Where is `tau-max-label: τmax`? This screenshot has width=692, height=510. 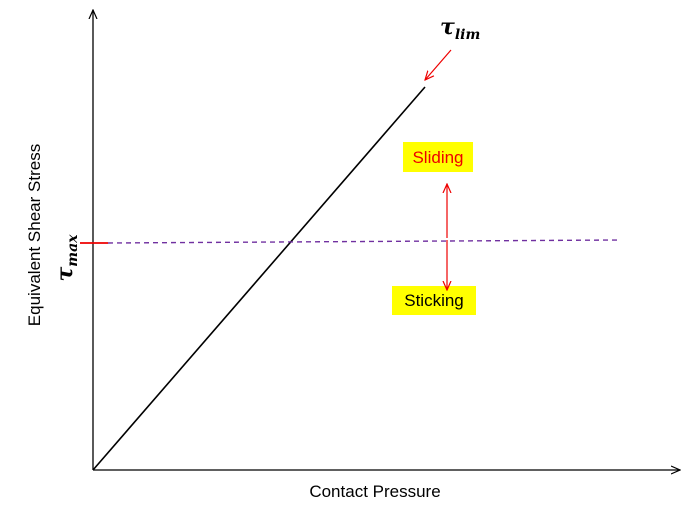
tau-max-label: τmax is located at coordinates (66, 258).